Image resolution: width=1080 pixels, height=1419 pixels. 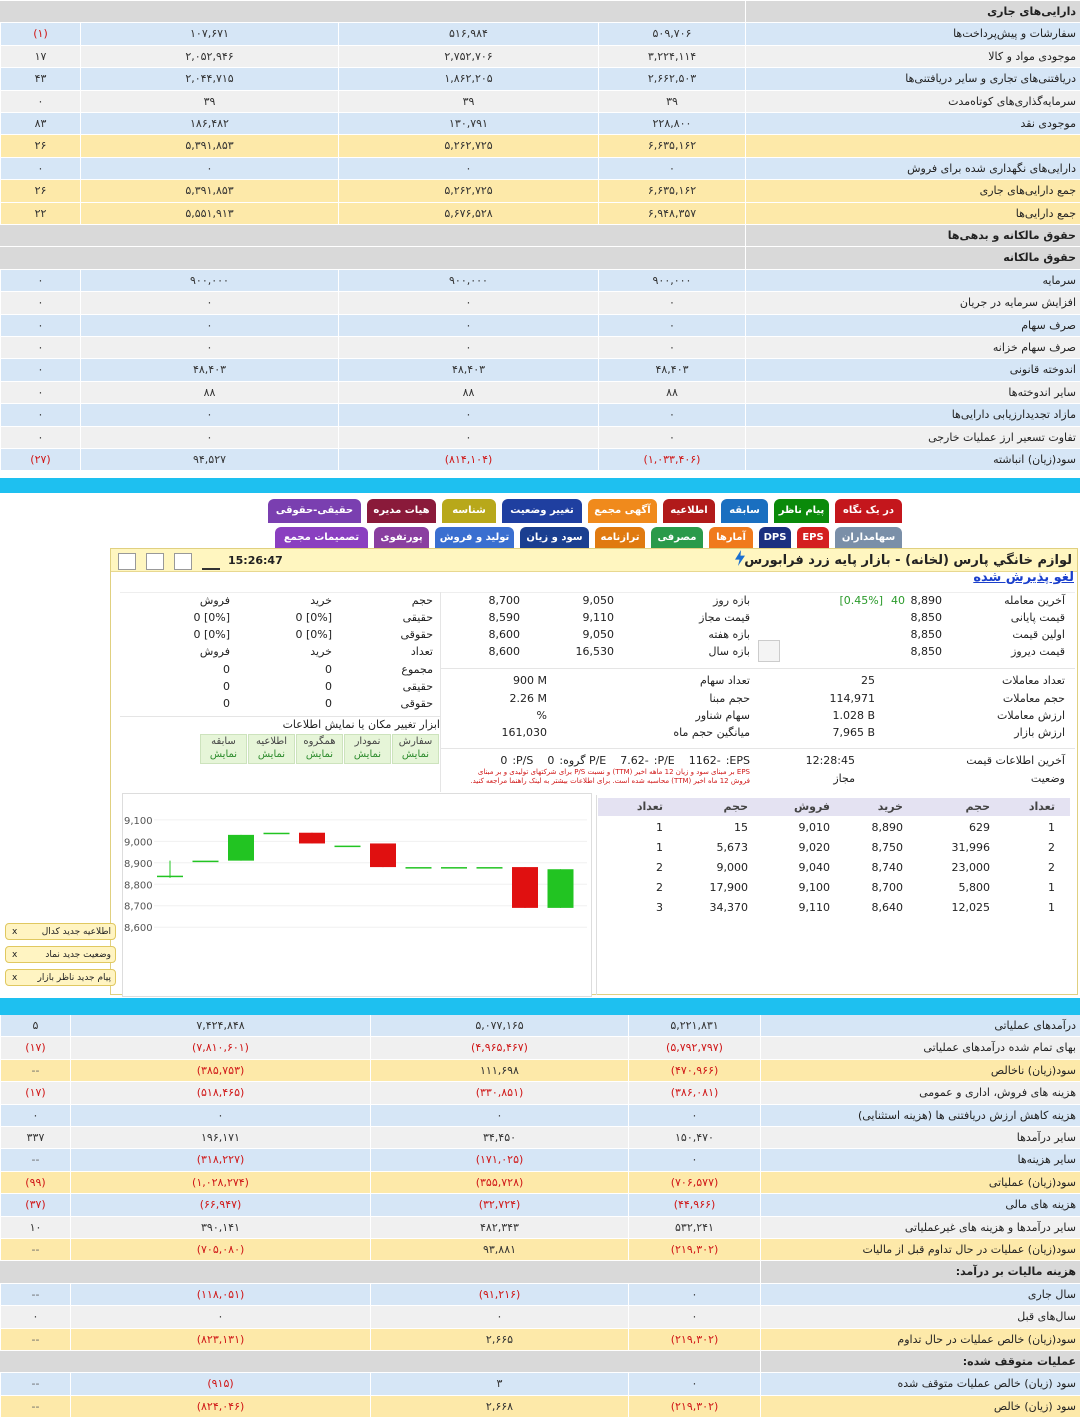 I want to click on ratio-label: P/E گروه:, so click(x=583, y=760).